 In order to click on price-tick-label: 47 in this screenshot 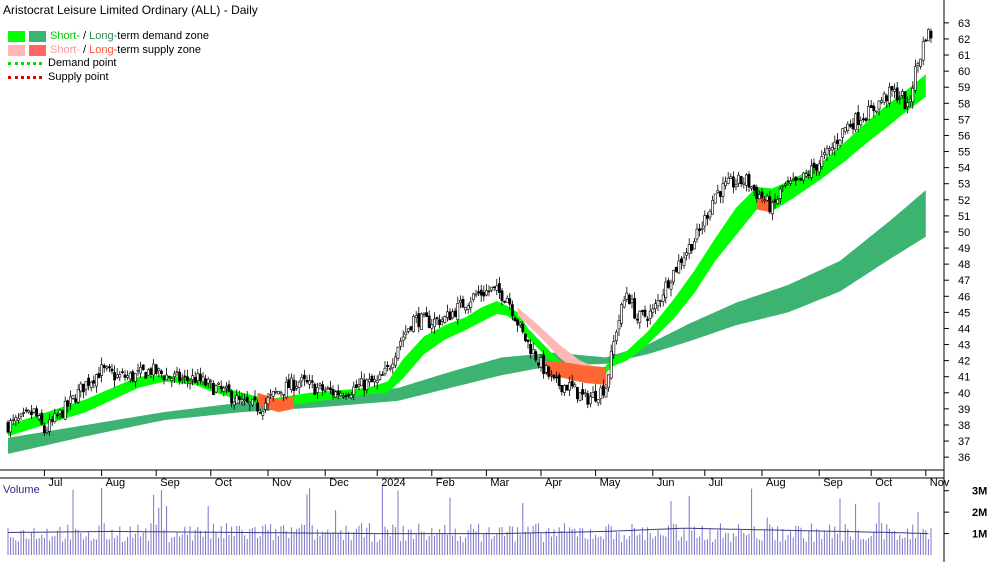, I will do `click(964, 281)`.